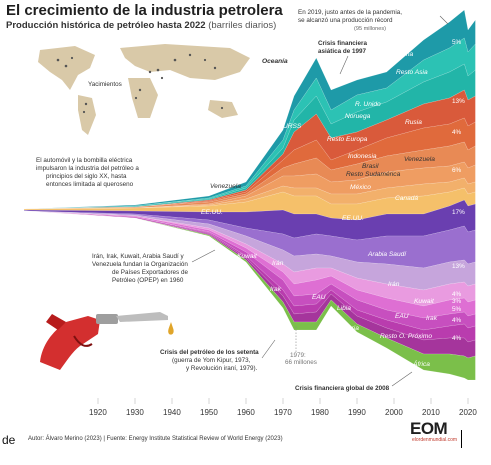 This screenshot has height=465, width=491. What do you see at coordinates (457, 301) in the screenshot?
I see `share-pct-label: 3%` at bounding box center [457, 301].